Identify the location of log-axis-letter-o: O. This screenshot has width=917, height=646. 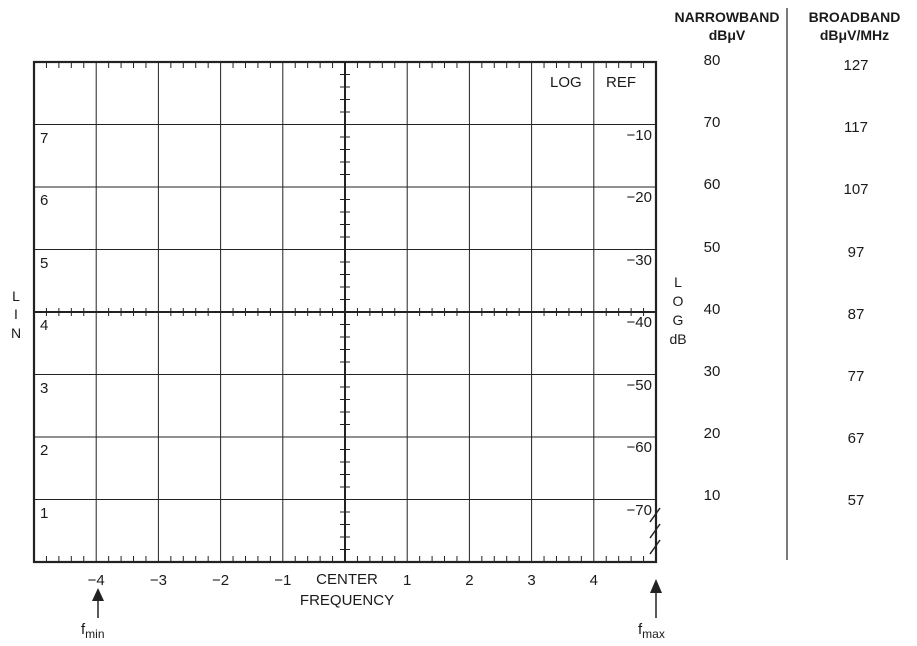
(678, 301).